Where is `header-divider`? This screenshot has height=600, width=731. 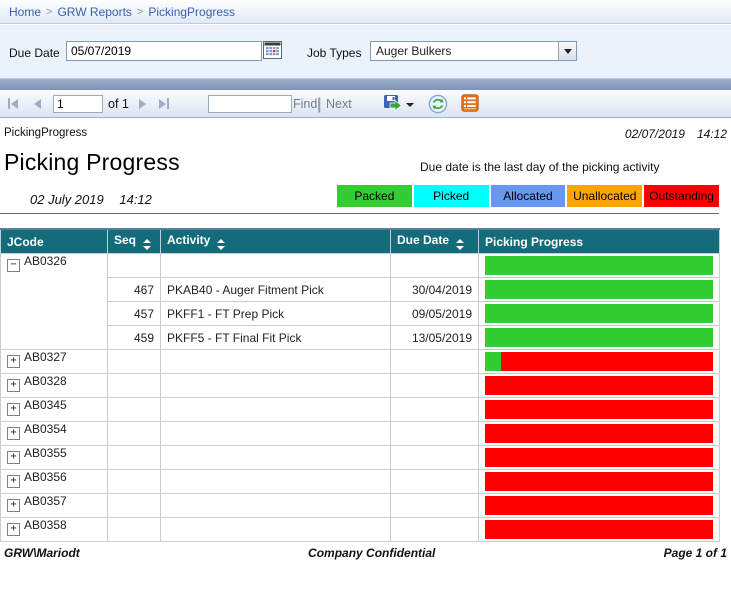
header-divider is located at coordinates (359, 213).